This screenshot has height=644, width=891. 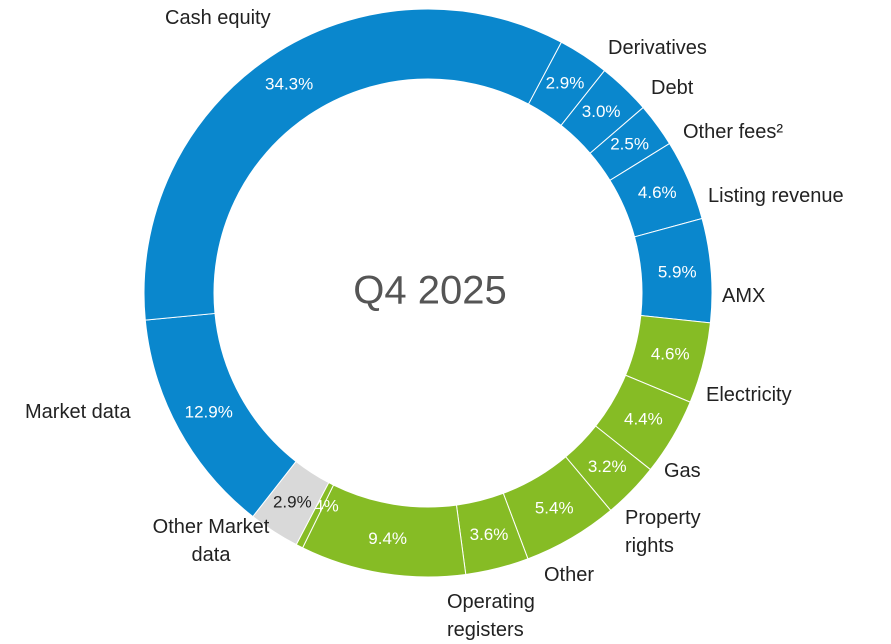 What do you see at coordinates (657, 48) in the screenshot?
I see `category-label: Derivatives` at bounding box center [657, 48].